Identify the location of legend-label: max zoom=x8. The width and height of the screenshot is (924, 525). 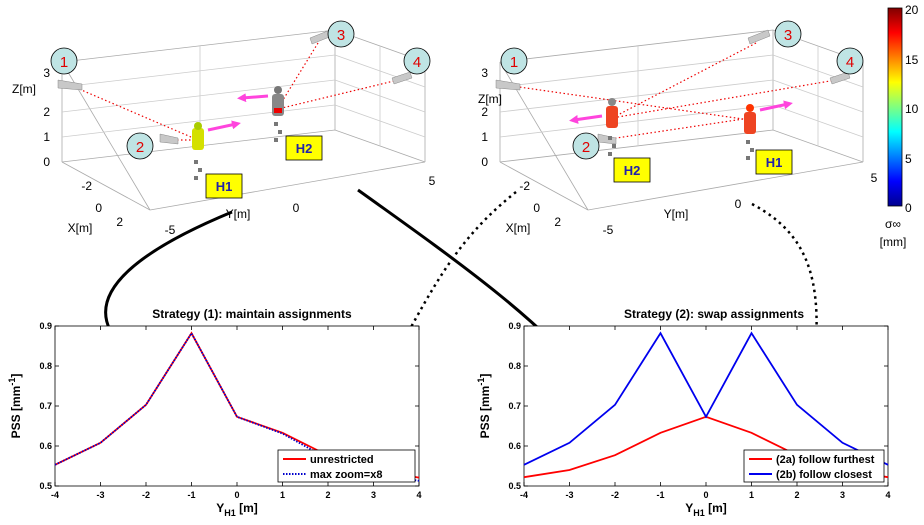
(346, 475).